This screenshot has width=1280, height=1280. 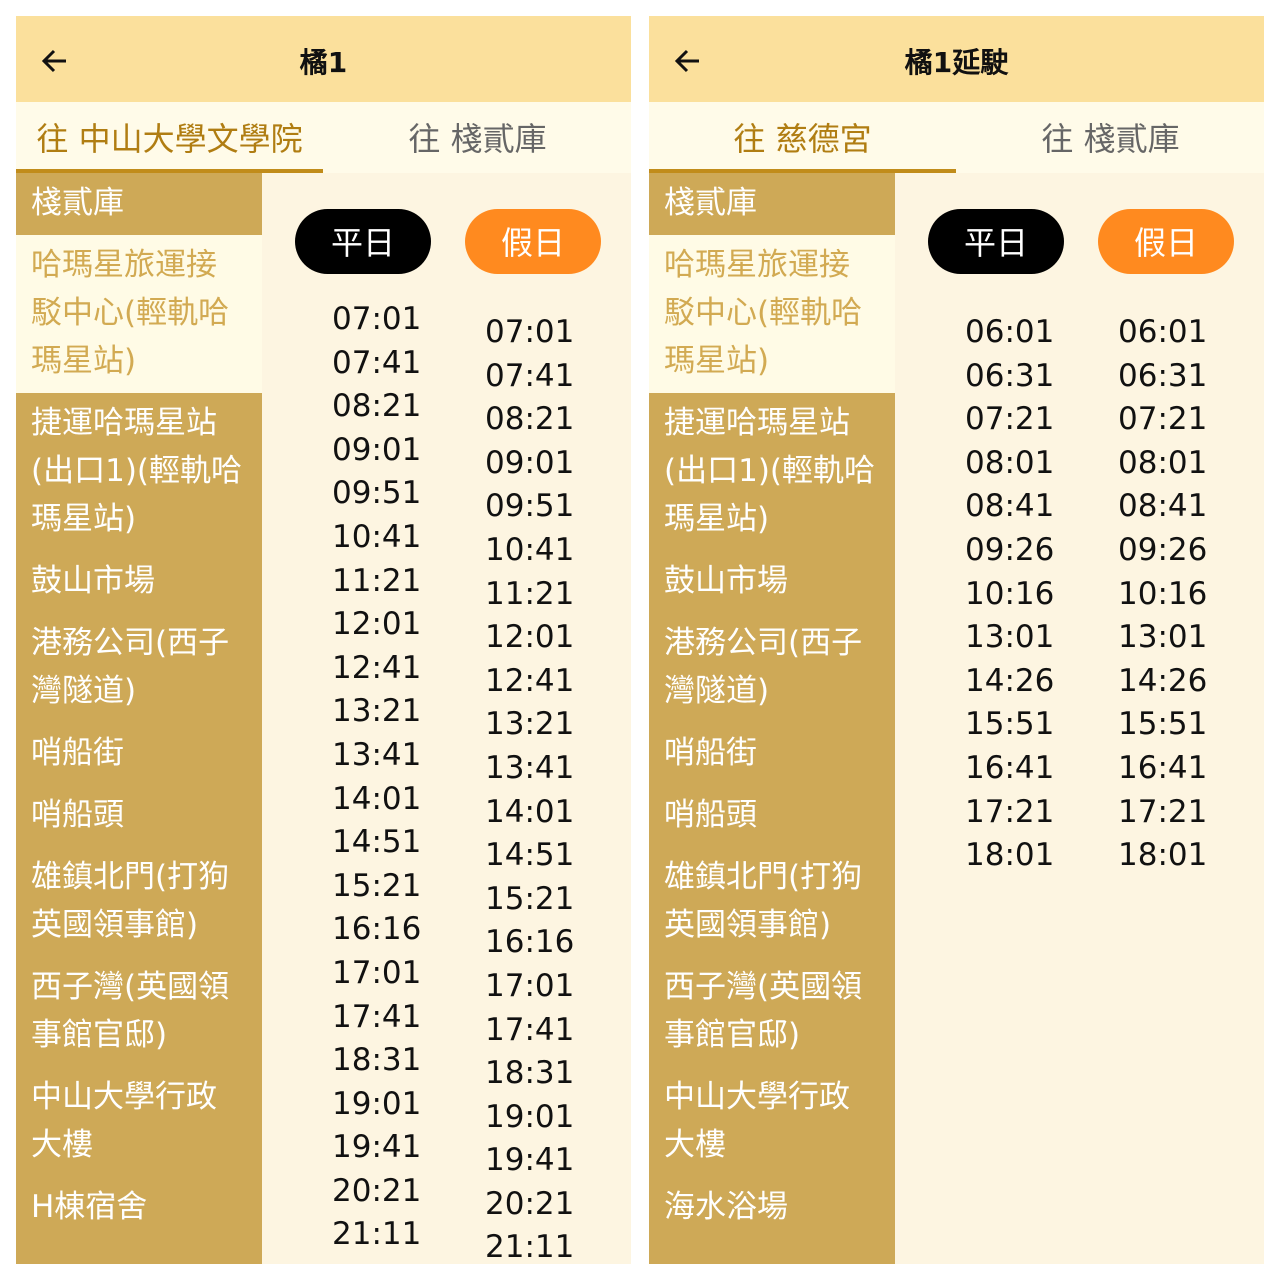 What do you see at coordinates (530, 593) in the screenshot?
I see `departure-time: 11:21` at bounding box center [530, 593].